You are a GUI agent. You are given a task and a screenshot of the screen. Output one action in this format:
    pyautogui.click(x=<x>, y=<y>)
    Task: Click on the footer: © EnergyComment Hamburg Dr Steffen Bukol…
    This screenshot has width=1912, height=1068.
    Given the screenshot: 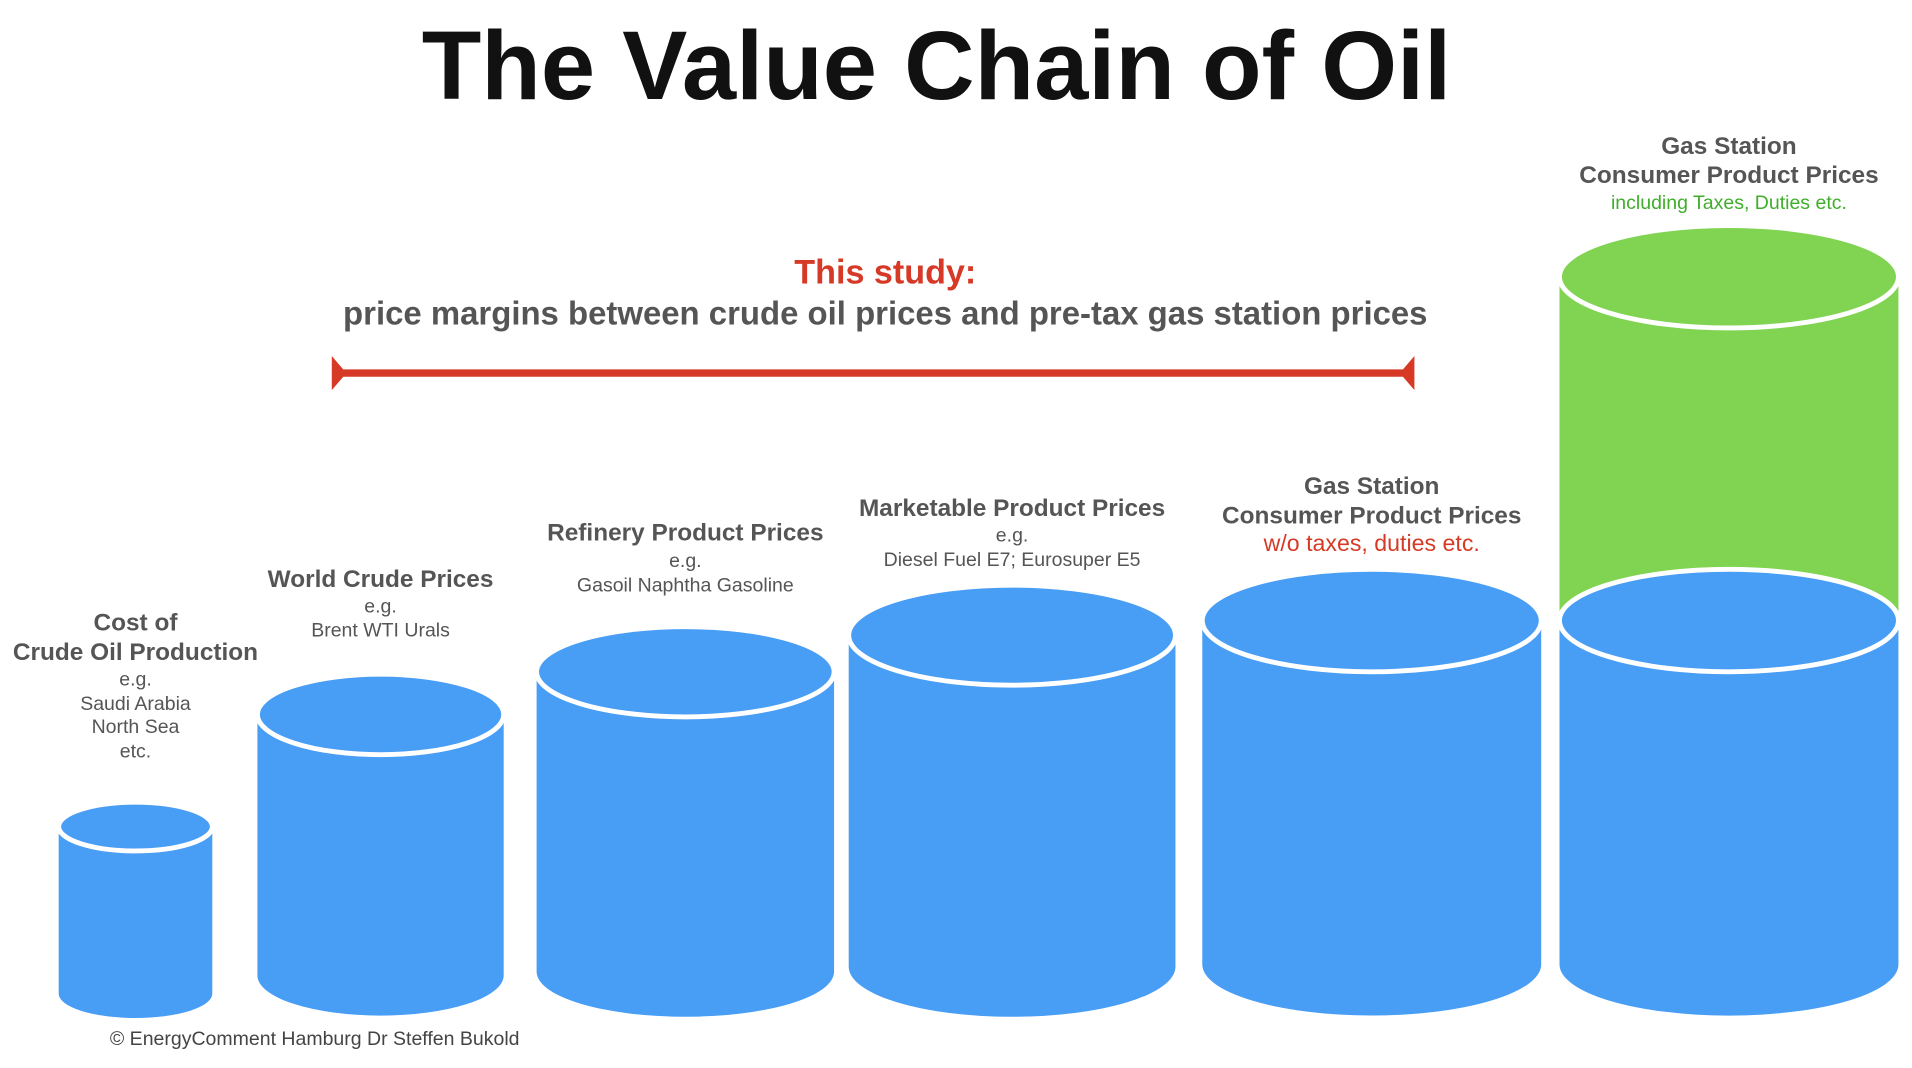 What is the action you would take?
    pyautogui.click(x=315, y=1039)
    